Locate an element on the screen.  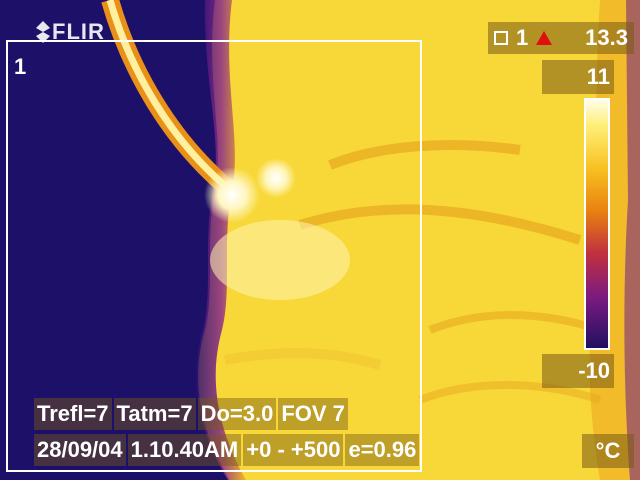
atmospheric-temperature: Tatm=7 is located at coordinates (154, 414).